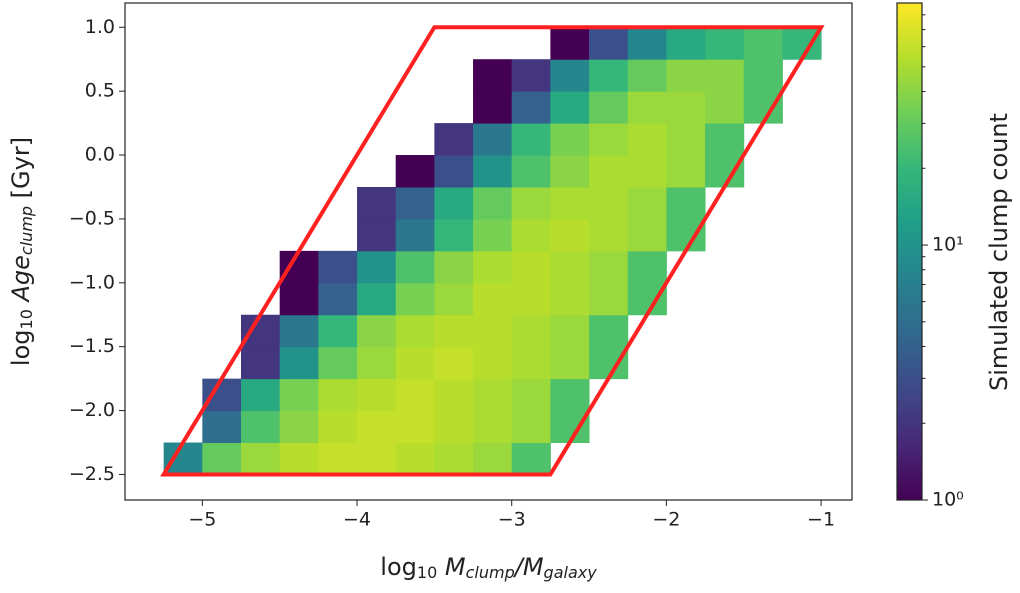 The height and width of the screenshot is (593, 1020). I want to click on y-axis-label: log10 Ageclump [Gyr], so click(21, 251).